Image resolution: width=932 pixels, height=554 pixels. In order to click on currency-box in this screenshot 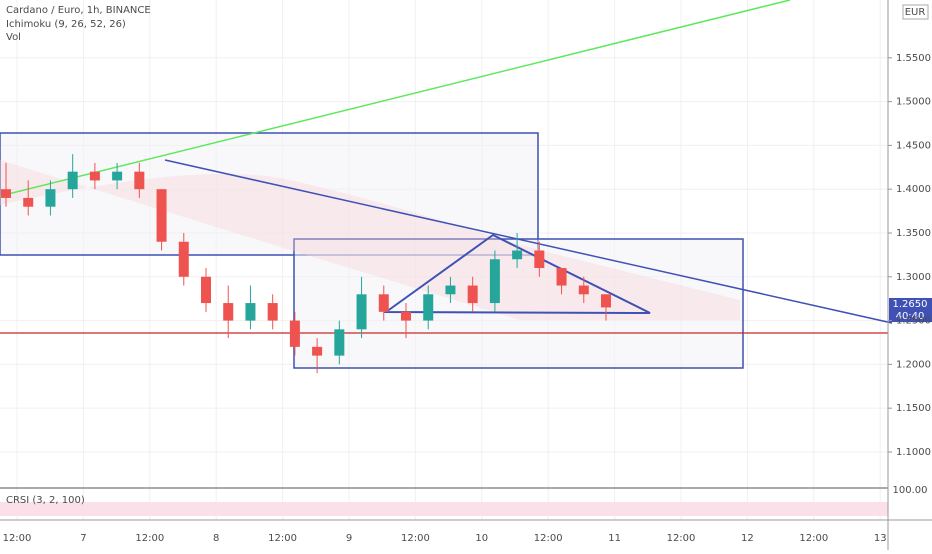, I will do `click(915, 12)`.